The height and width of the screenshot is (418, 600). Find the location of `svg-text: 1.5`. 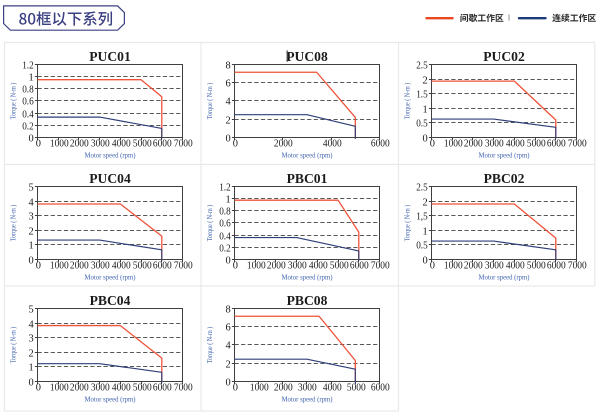

svg-text: 1.5 is located at coordinates (422, 94).